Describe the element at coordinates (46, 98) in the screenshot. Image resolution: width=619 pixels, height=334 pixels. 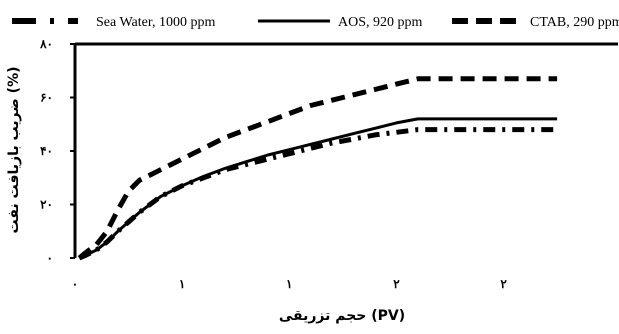
I see `y-tick-label: ۶۰` at that location.